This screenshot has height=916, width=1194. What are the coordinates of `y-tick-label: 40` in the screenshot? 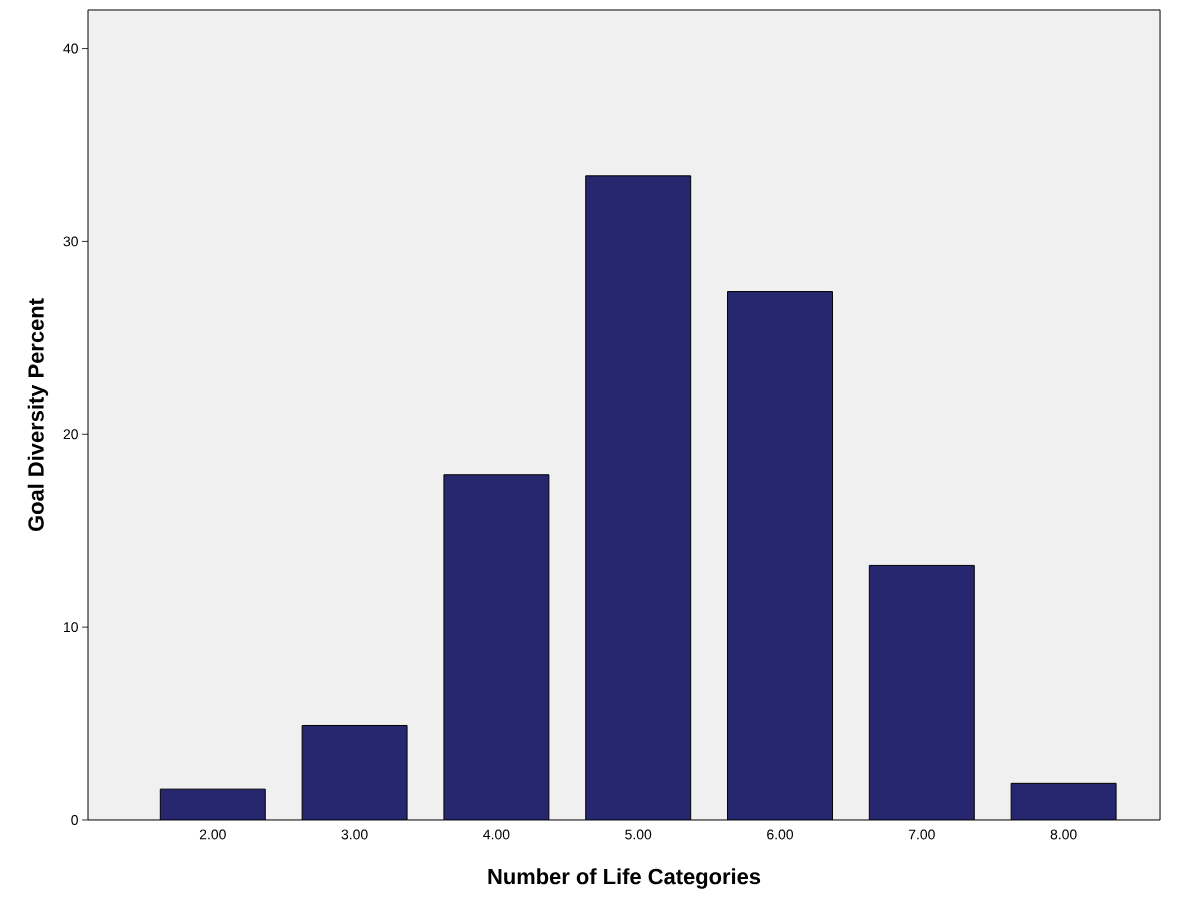 It's located at (70, 48).